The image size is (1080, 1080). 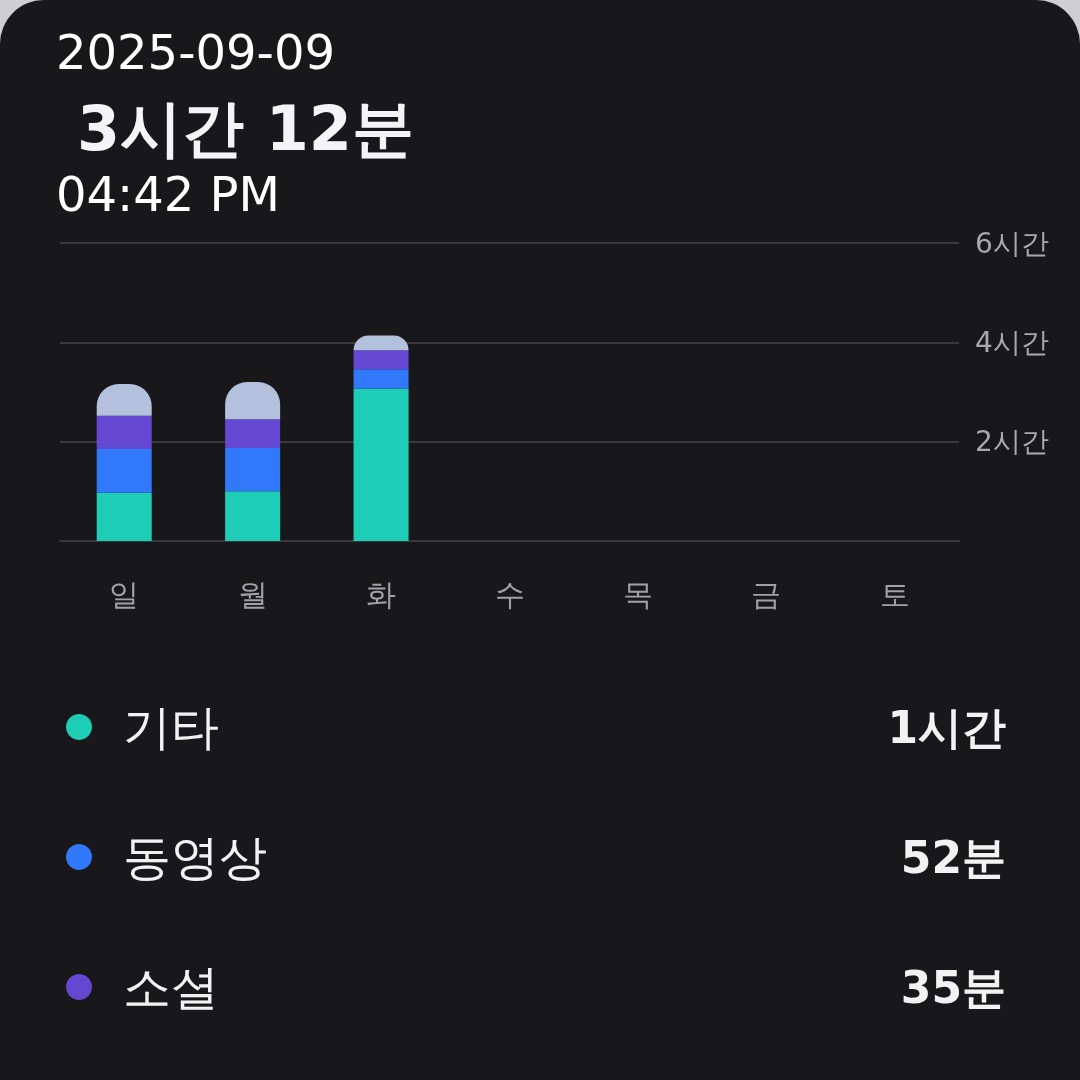 I want to click on legend-label: 동영상, so click(x=195, y=857).